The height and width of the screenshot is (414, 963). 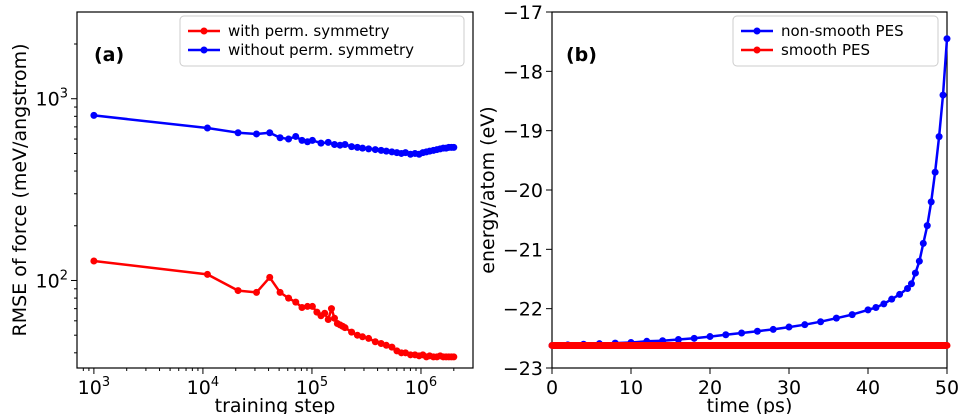 I want to click on y-tick-label: −20, so click(x=523, y=191).